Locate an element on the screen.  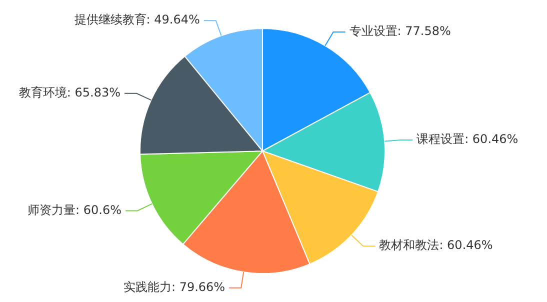
slice-label: 师资力量: 60.6% is located at coordinates (75, 209).